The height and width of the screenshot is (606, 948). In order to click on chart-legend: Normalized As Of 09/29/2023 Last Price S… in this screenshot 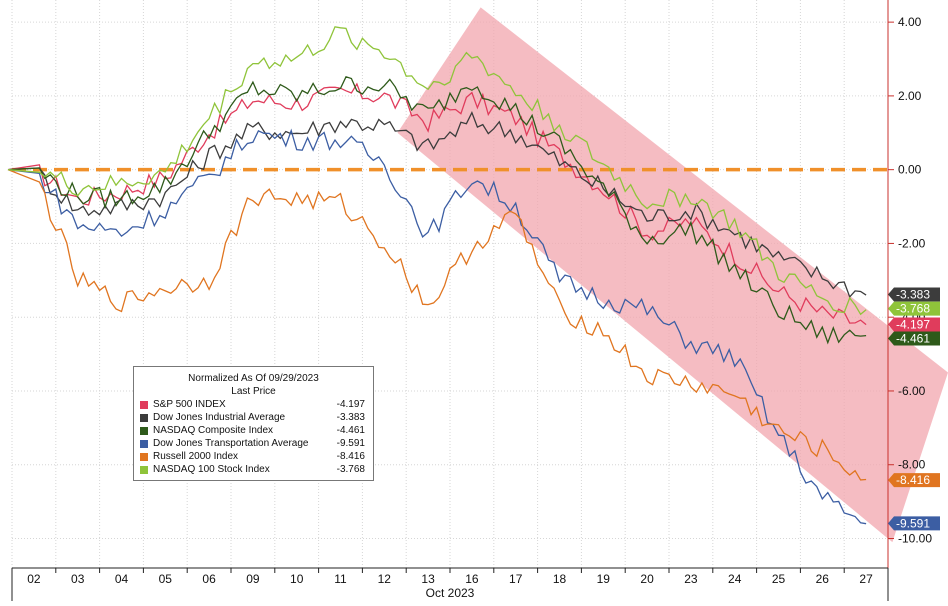, I will do `click(253, 423)`.